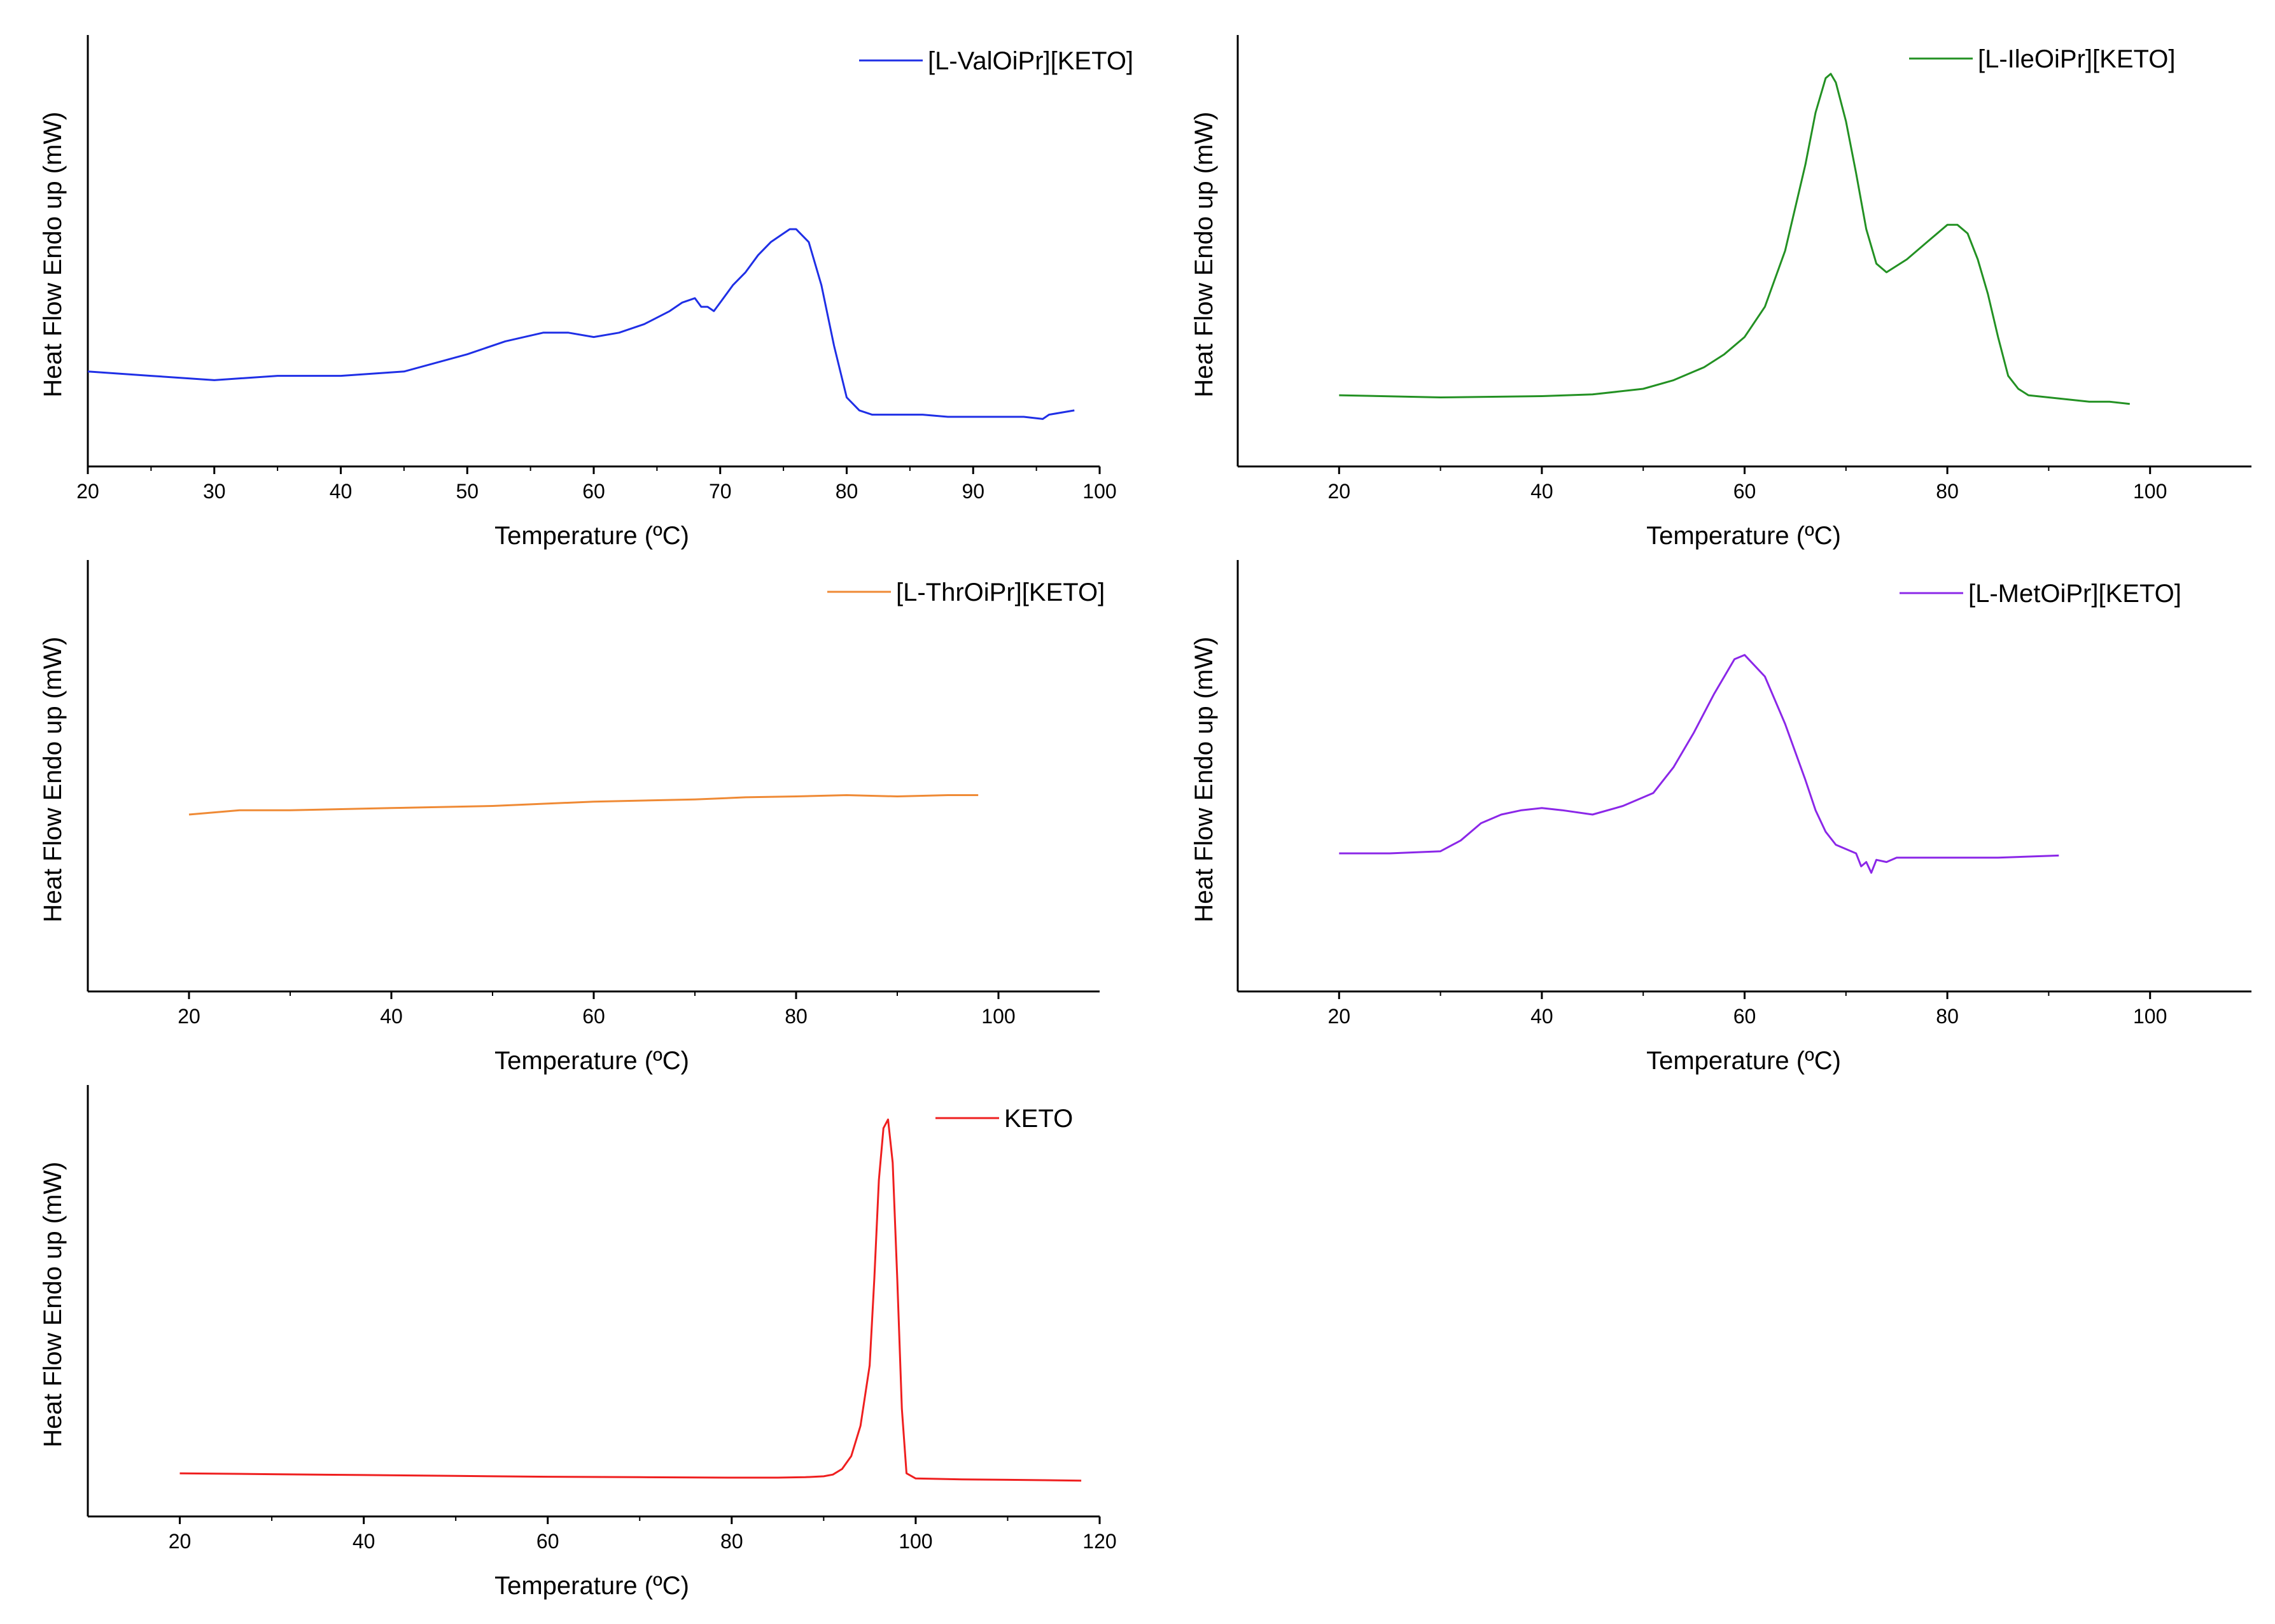 This screenshot has width=2275, height=1624. What do you see at coordinates (467, 491) in the screenshot?
I see `x-tick-label: 50` at bounding box center [467, 491].